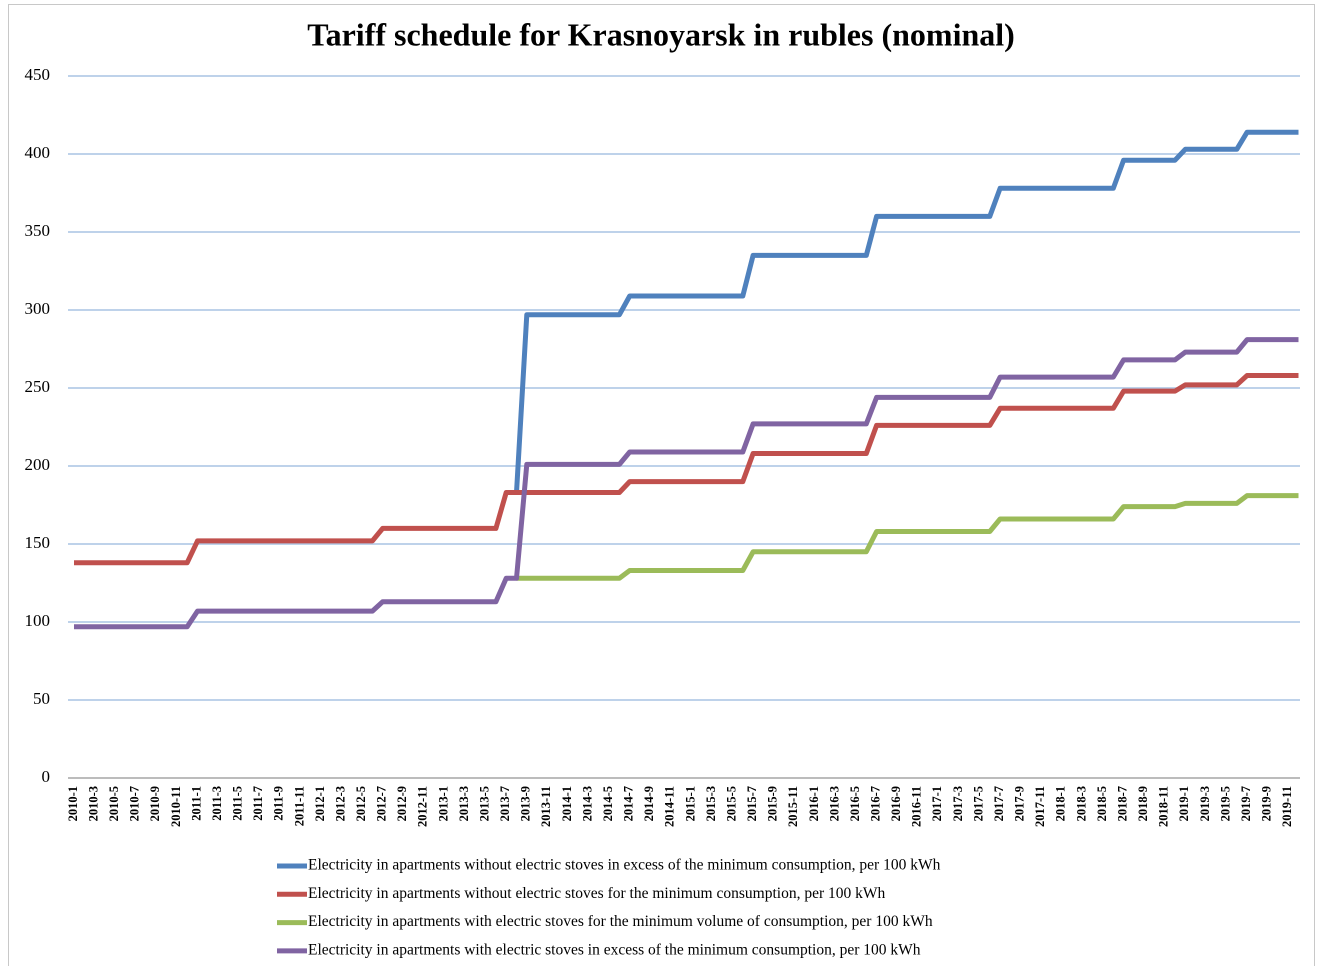  Describe the element at coordinates (46, 776) in the screenshot. I see `y-tick-label: 0` at that location.